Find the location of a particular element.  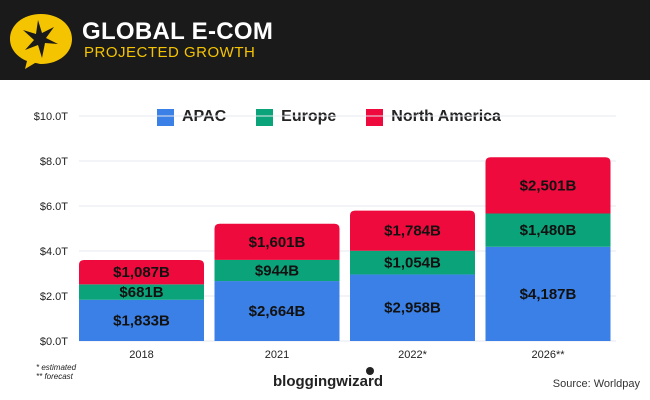

data-label: $2,664B is located at coordinates (277, 311).